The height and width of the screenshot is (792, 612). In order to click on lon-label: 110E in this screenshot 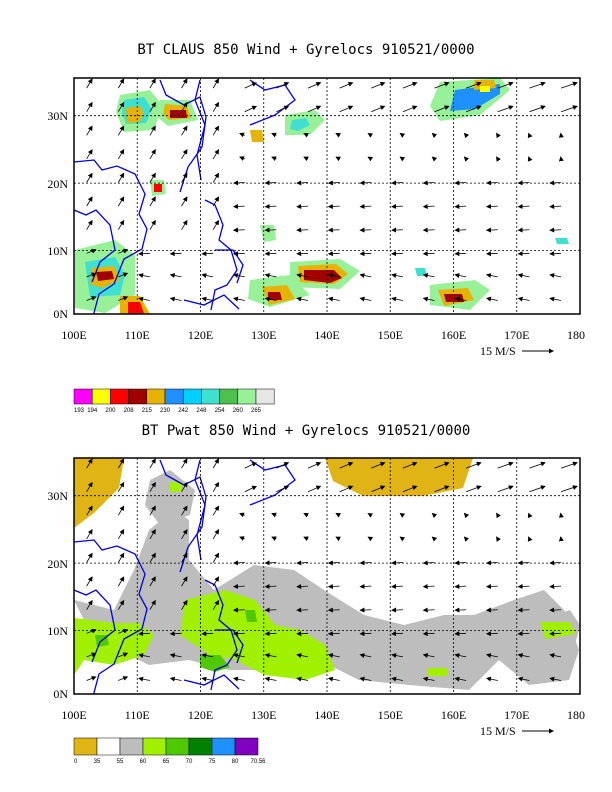, I will do `click(137, 715)`.